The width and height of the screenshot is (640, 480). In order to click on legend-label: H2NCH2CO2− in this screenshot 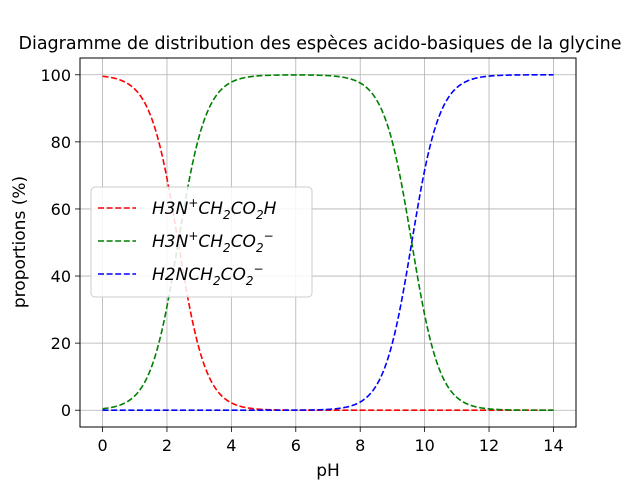, I will do `click(208, 275)`.